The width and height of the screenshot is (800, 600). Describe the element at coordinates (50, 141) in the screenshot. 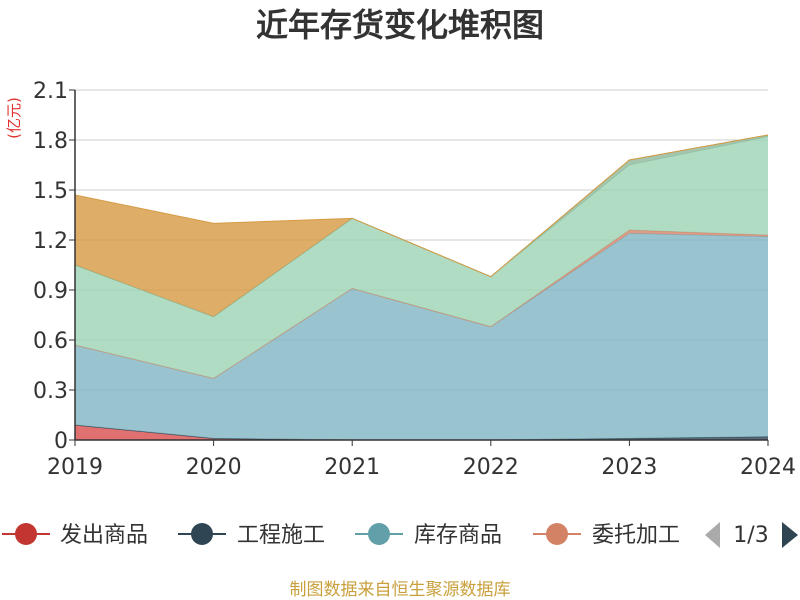

I see `y-tick-label: 1.8` at that location.